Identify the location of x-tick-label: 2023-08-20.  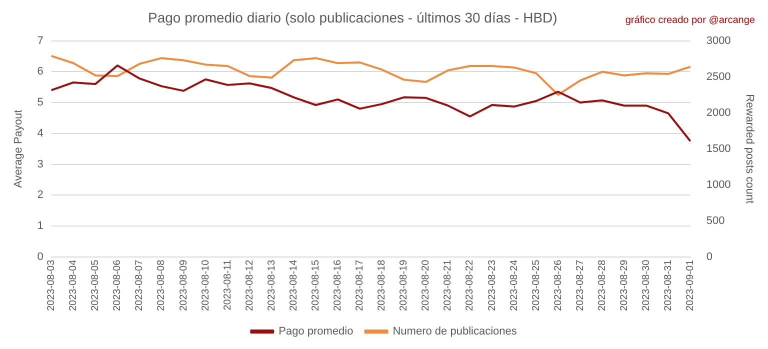
(426, 285).